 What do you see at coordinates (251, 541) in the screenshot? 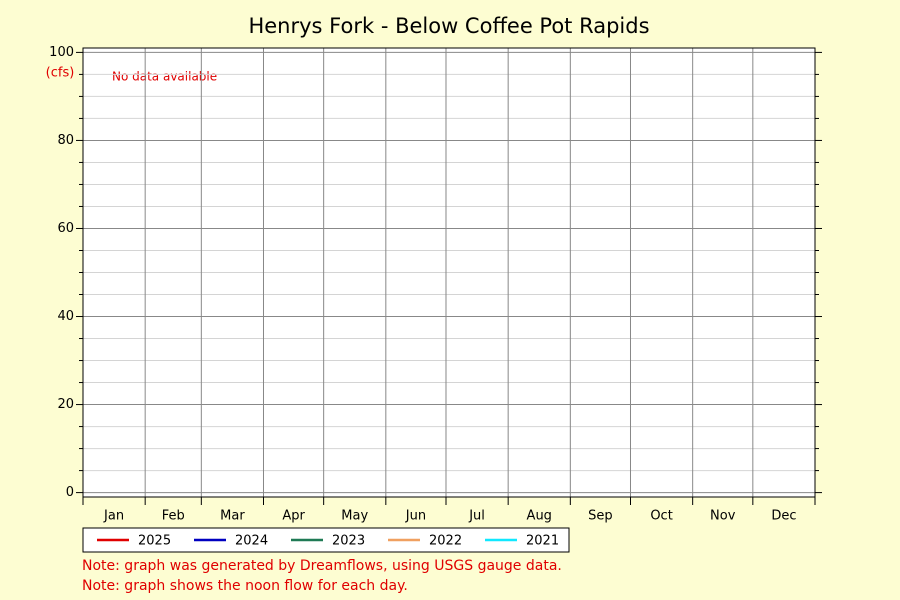
I see `legend-label: 2024` at bounding box center [251, 541].